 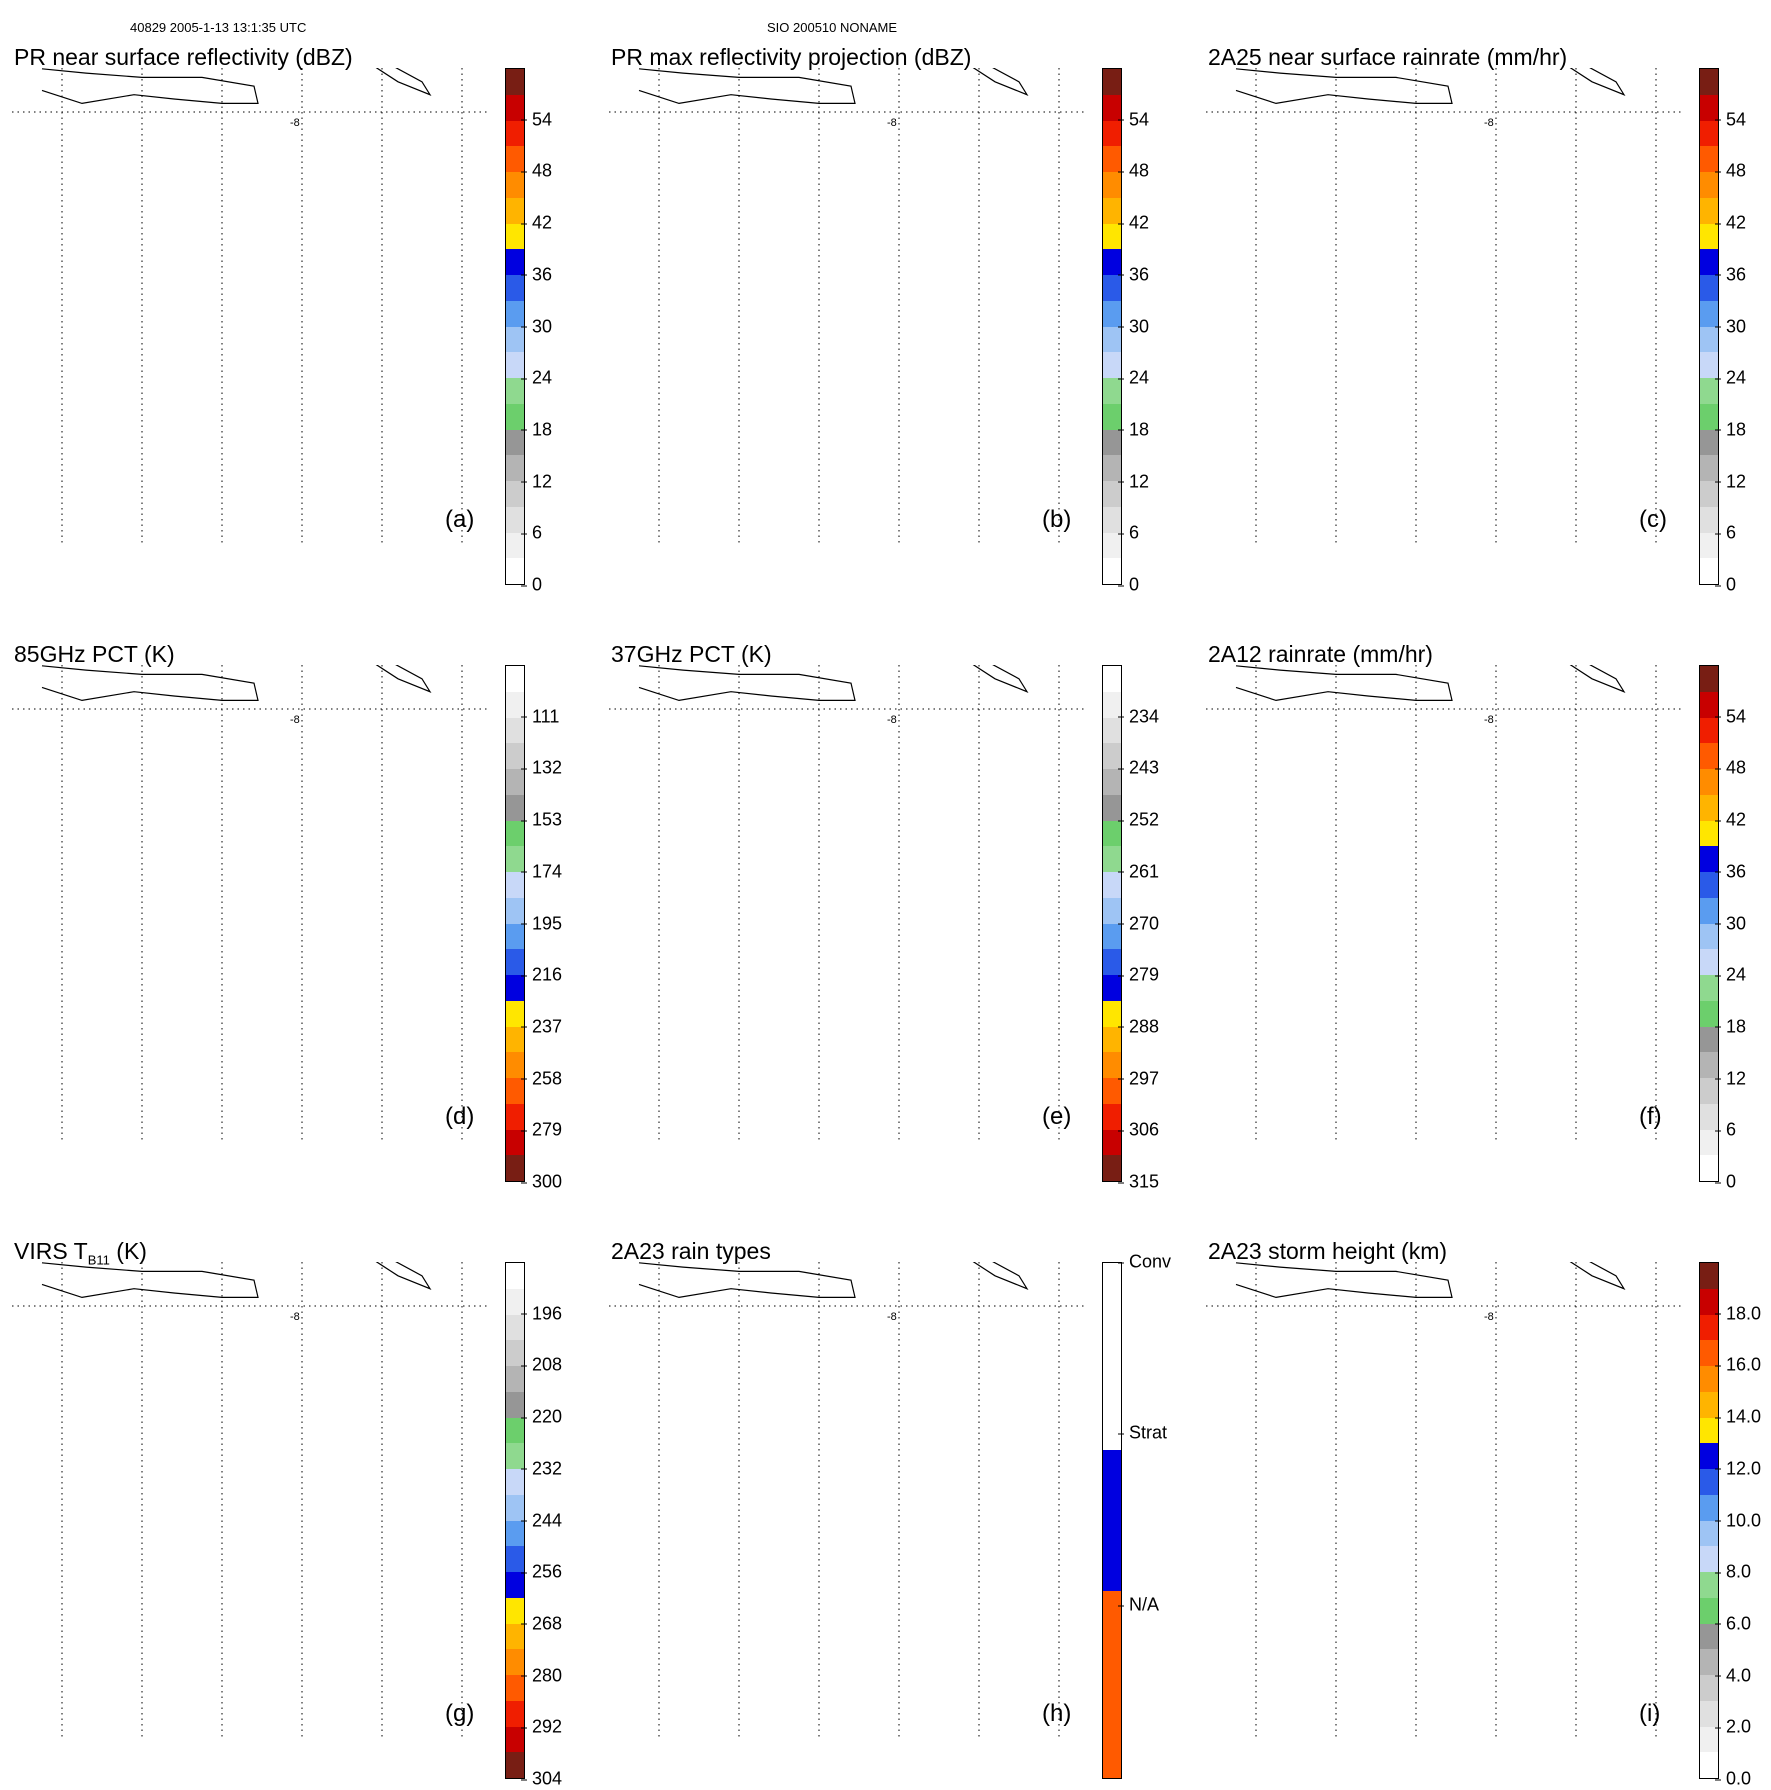 What do you see at coordinates (1138, 819) in the screenshot?
I see `colorbar-tick: 252` at bounding box center [1138, 819].